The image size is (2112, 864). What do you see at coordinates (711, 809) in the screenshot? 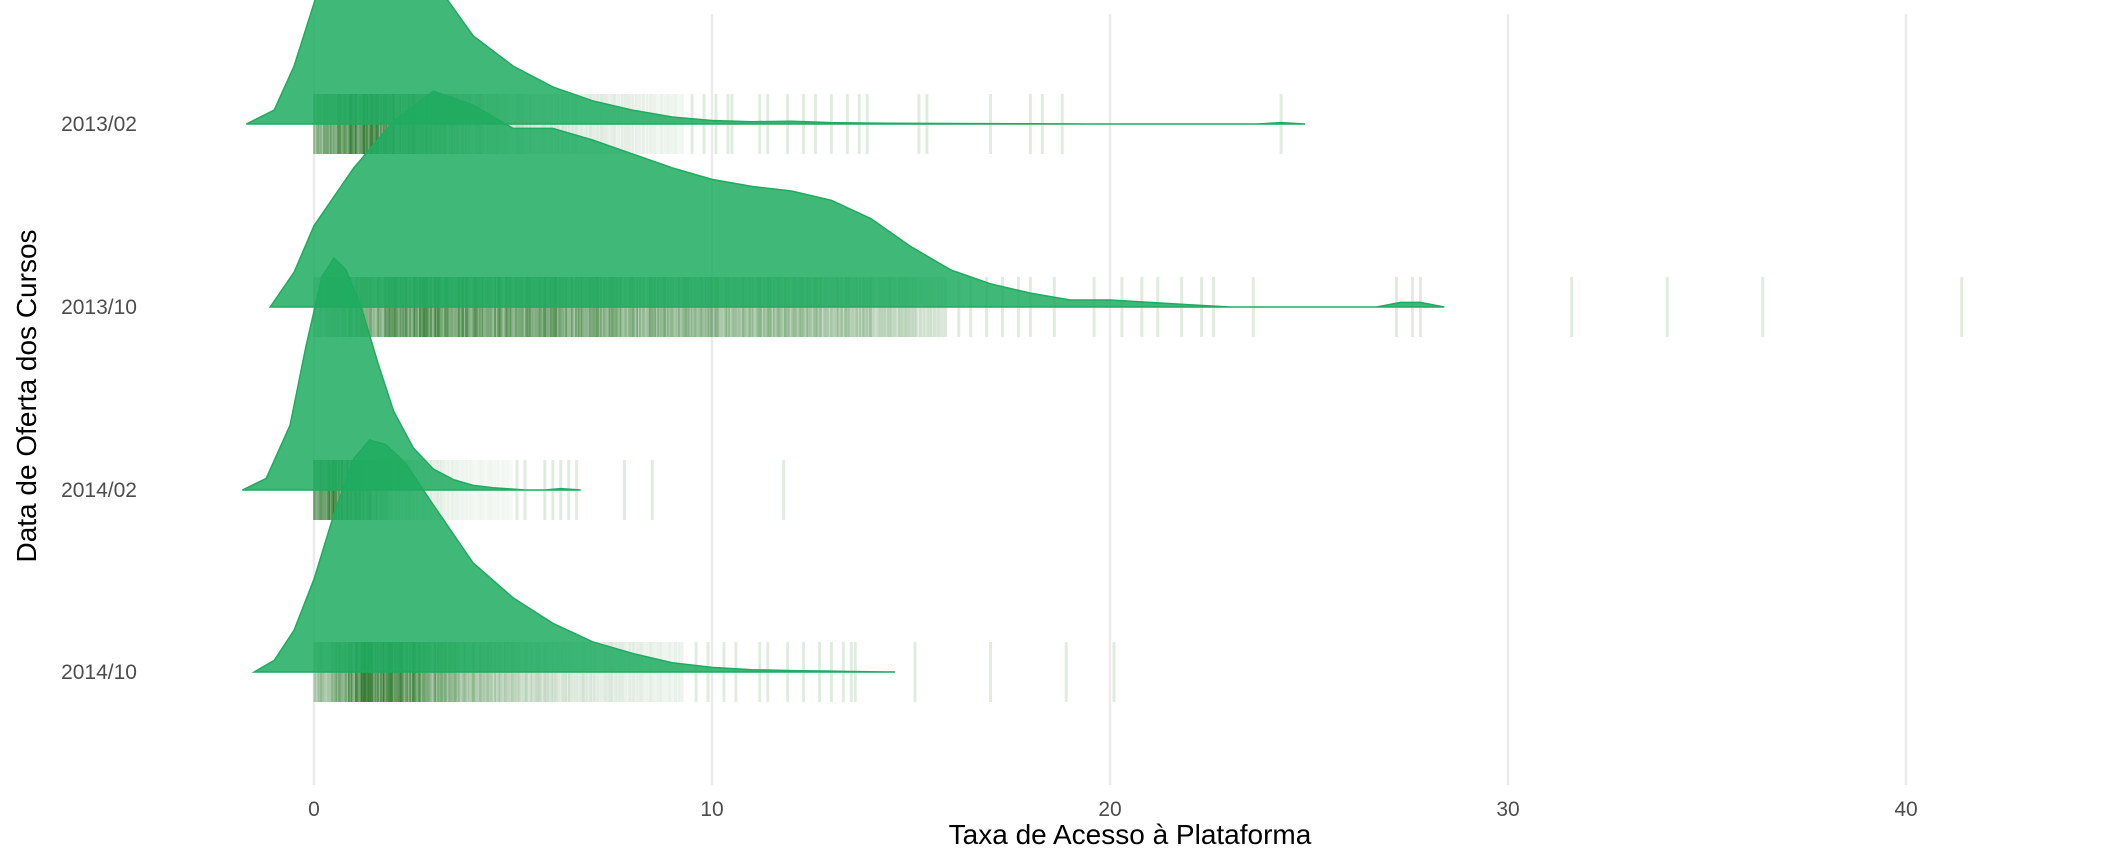
I see `x-tick-label: 10` at bounding box center [711, 809].